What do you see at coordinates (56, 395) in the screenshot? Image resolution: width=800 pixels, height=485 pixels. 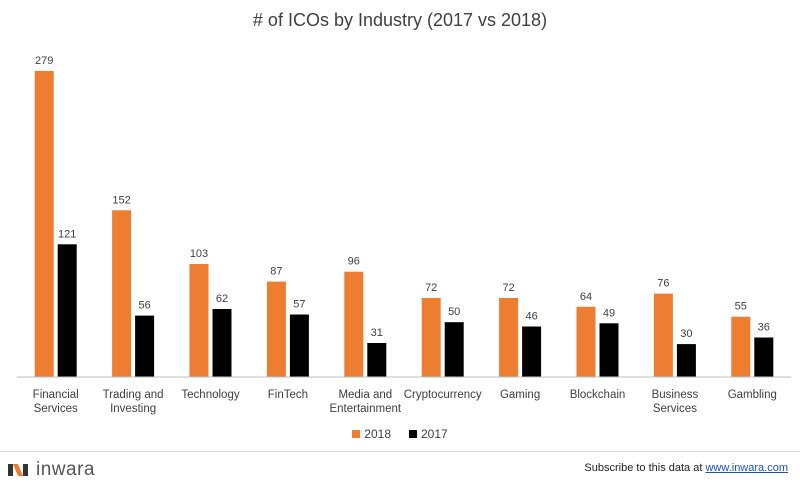 I see `category-label-0-line-0: Financial` at bounding box center [56, 395].